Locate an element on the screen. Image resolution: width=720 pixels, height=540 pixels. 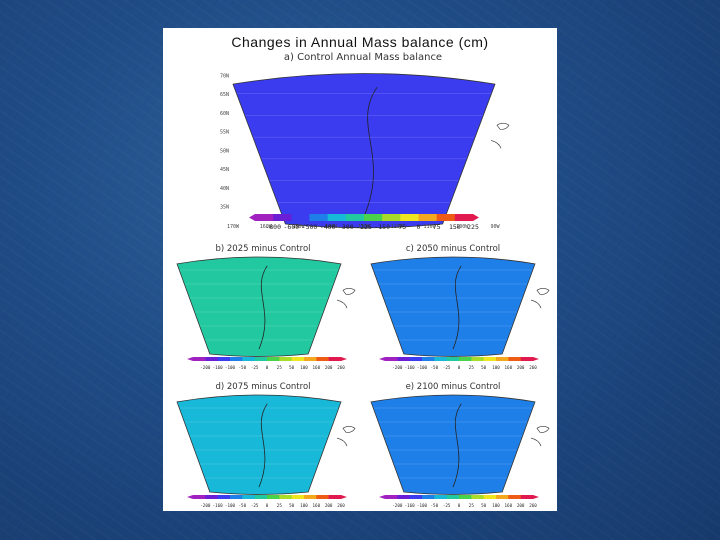
lon-label-a: 140W is located at coordinates (331, 227).